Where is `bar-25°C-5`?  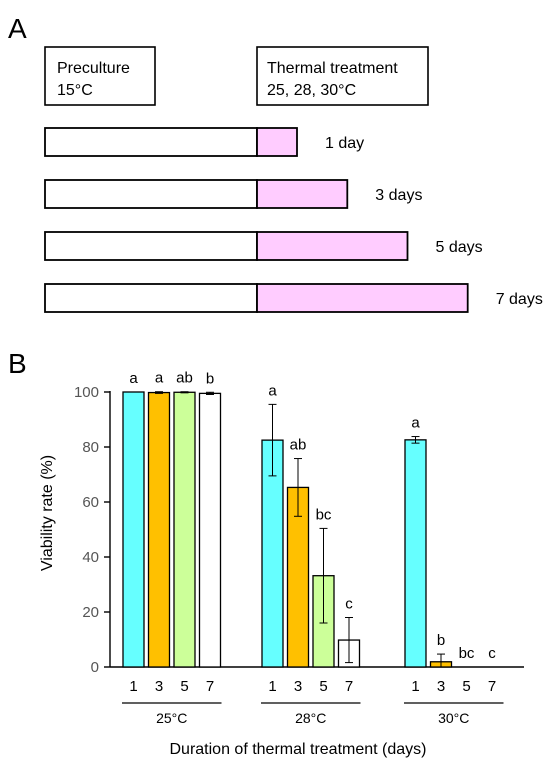
bar-25°C-5 is located at coordinates (184, 529).